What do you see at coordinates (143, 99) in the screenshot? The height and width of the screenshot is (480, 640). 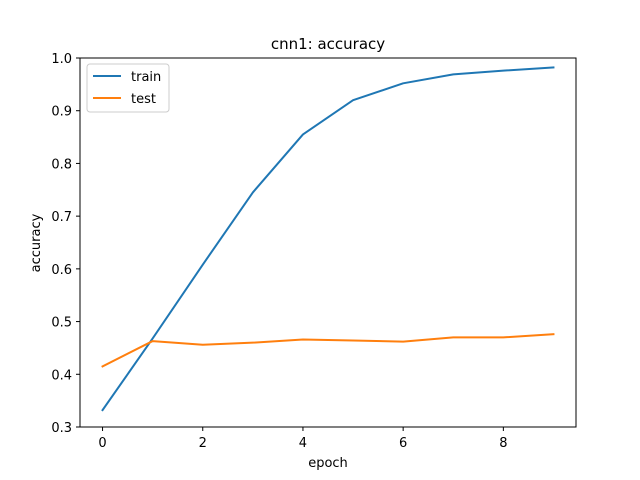 I see `legend-label-test: test` at bounding box center [143, 99].